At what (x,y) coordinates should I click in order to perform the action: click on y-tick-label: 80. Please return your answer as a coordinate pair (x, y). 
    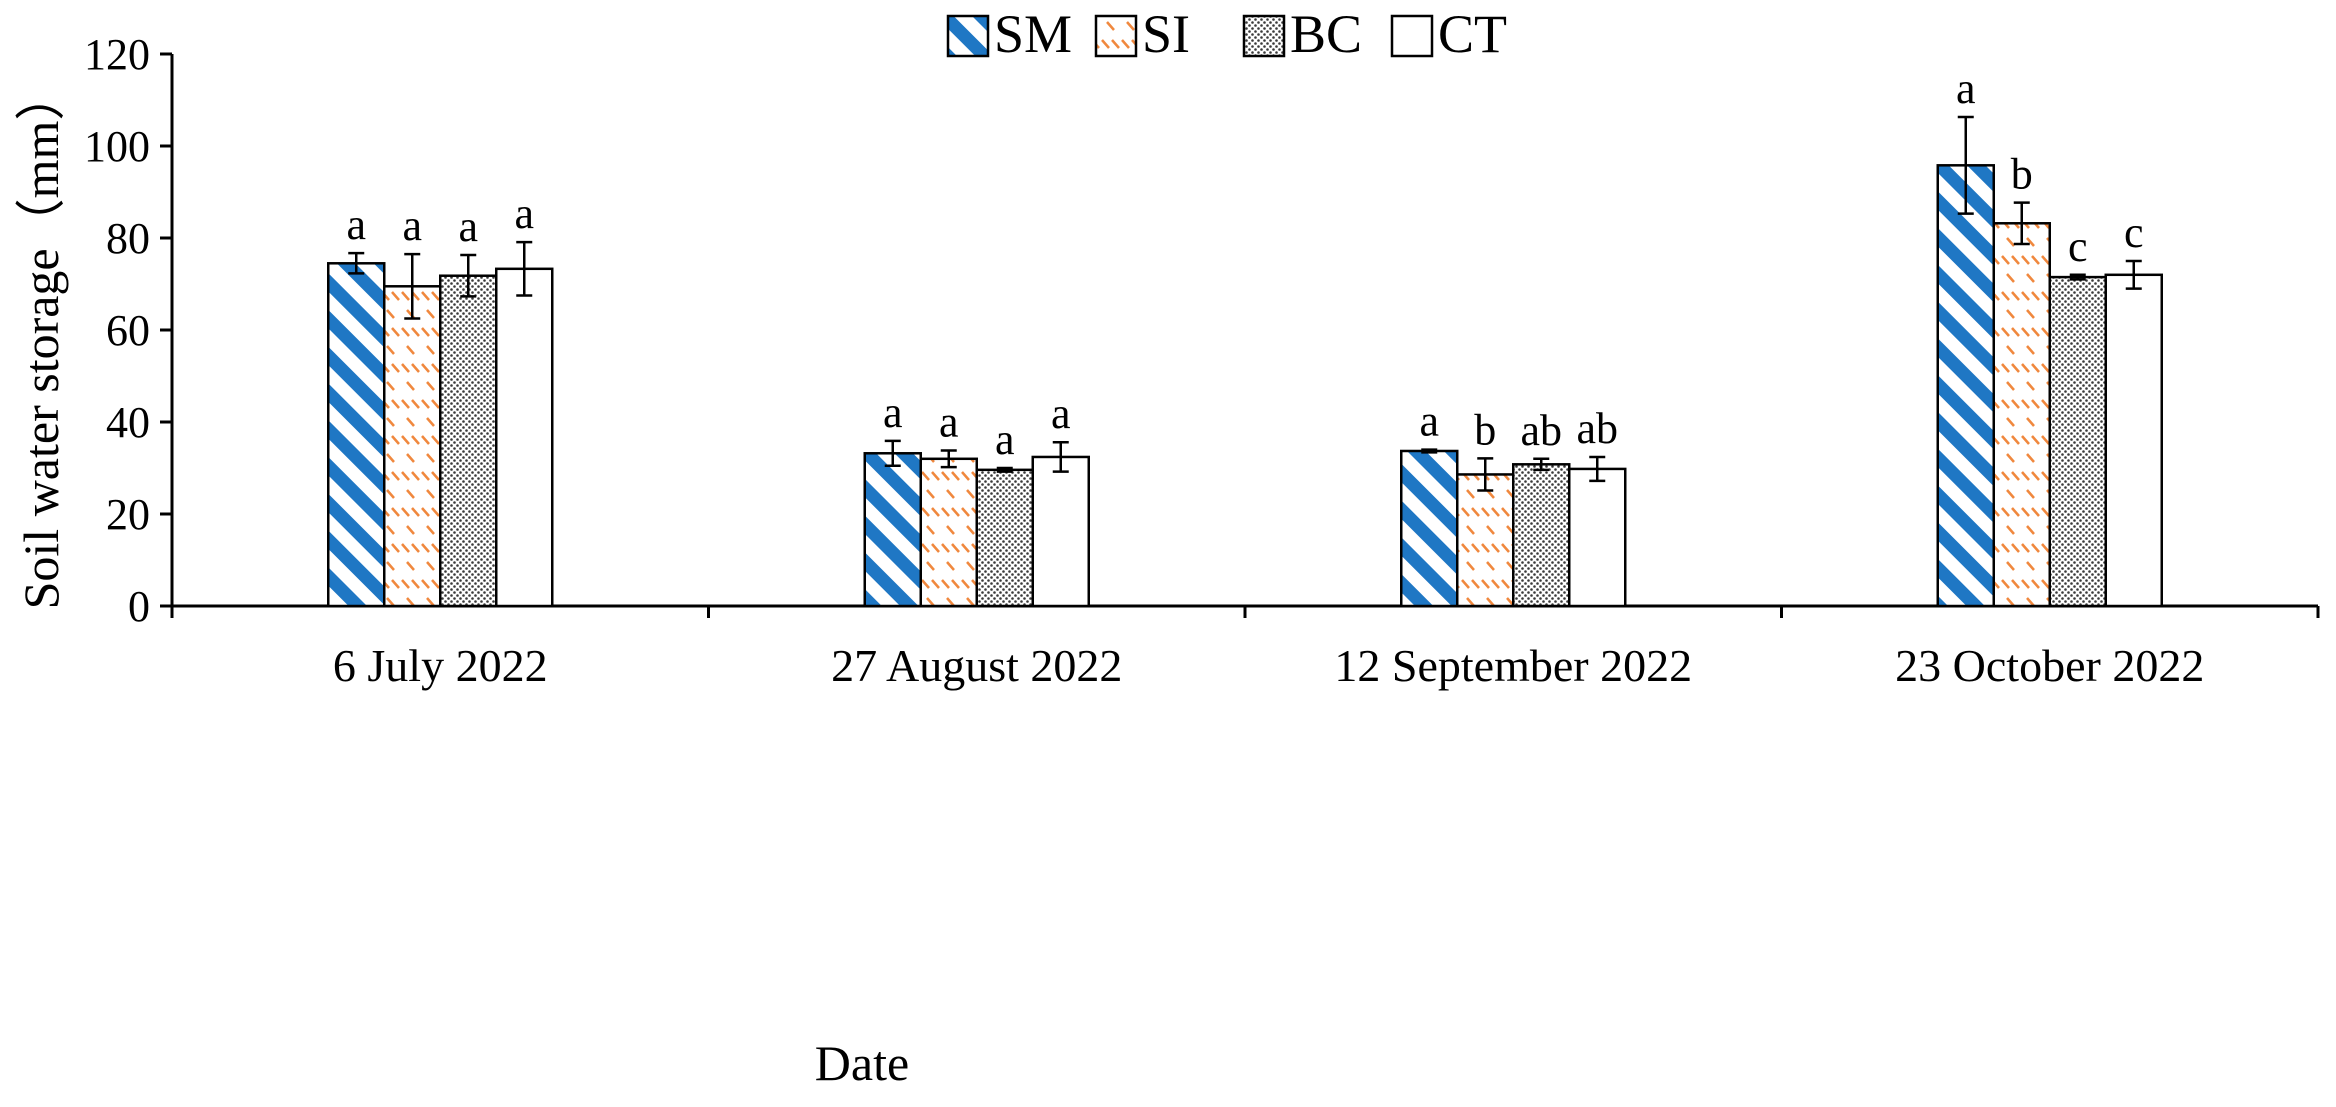
    Looking at the image, I should click on (128, 238).